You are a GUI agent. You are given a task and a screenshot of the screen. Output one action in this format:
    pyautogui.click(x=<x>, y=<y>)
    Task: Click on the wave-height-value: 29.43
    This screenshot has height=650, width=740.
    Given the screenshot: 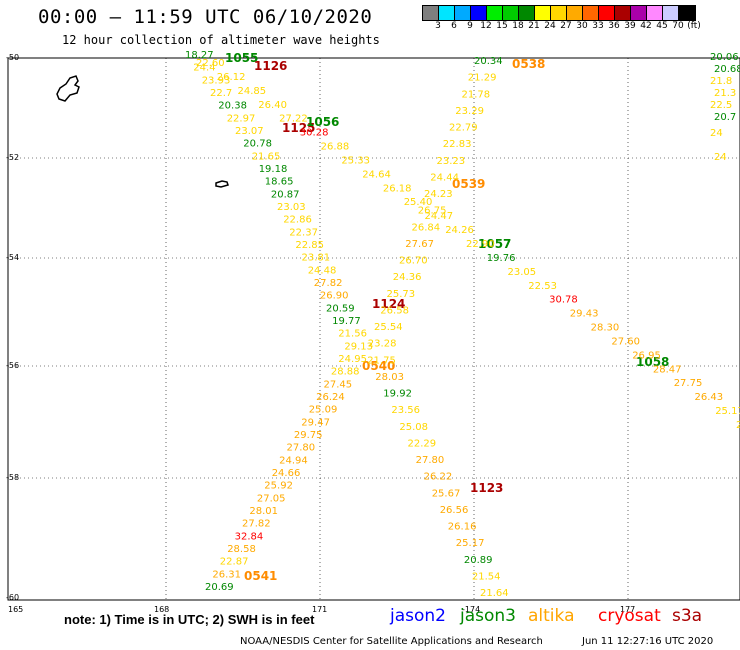 What is the action you would take?
    pyautogui.click(x=584, y=314)
    